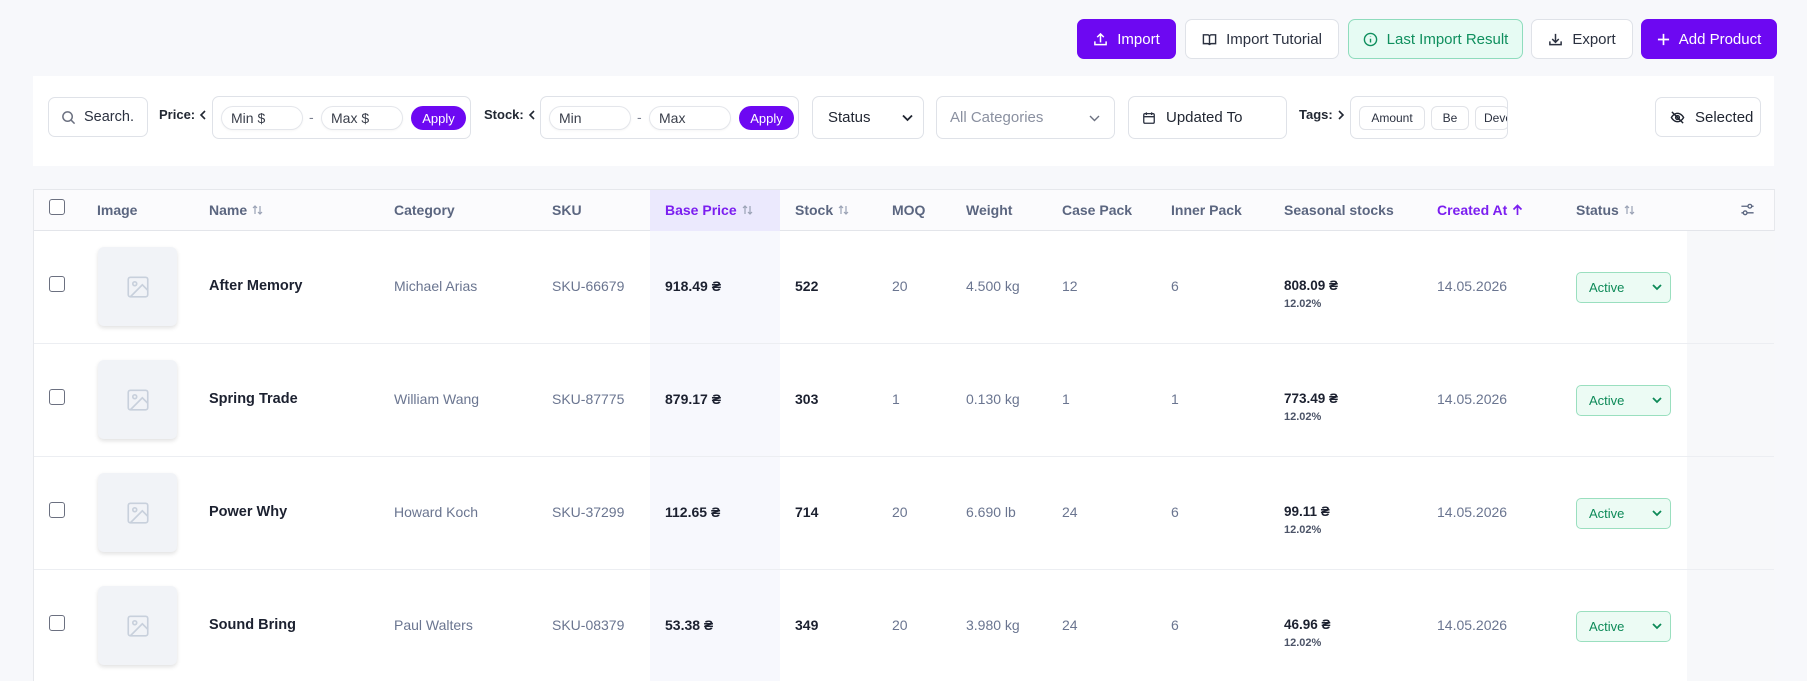 Image resolution: width=1807 pixels, height=681 pixels. I want to click on price-range: Min $ - Max $ Apply, so click(341, 117).